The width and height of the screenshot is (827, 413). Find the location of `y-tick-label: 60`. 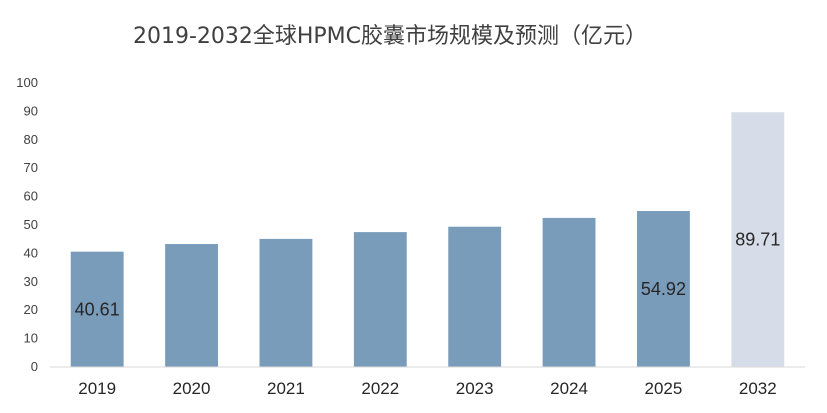

y-tick-label: 60 is located at coordinates (31, 196).